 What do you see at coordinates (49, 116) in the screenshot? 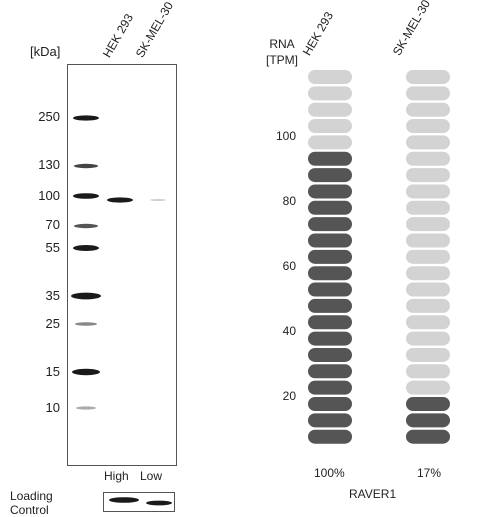
I see `marker-250: 250` at bounding box center [49, 116].